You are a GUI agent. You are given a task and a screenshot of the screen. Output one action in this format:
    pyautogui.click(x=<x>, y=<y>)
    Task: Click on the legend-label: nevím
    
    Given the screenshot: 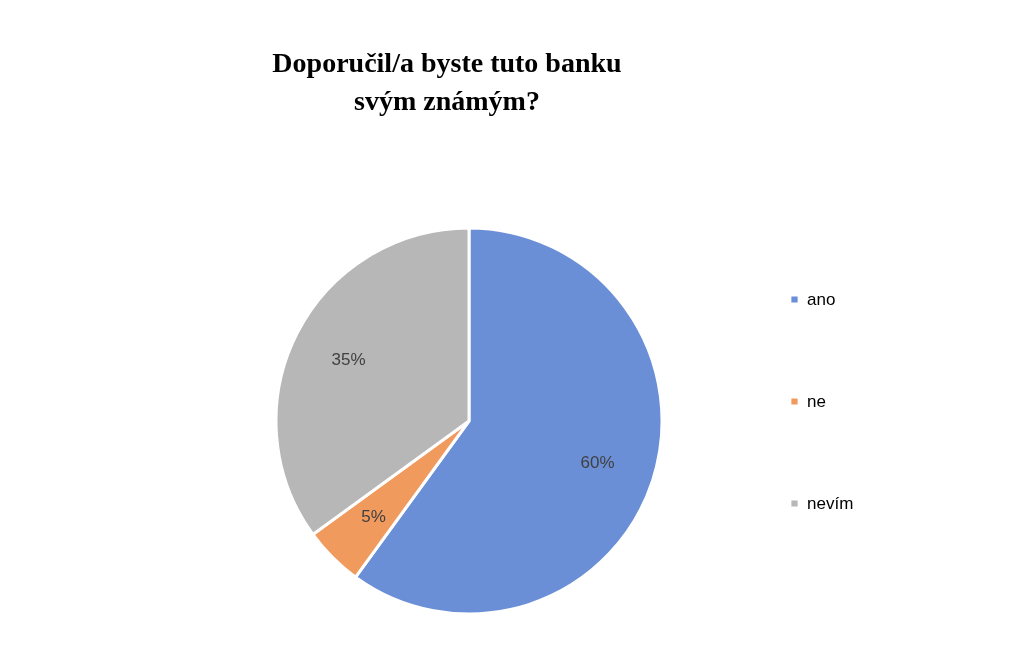 What is the action you would take?
    pyautogui.click(x=830, y=503)
    